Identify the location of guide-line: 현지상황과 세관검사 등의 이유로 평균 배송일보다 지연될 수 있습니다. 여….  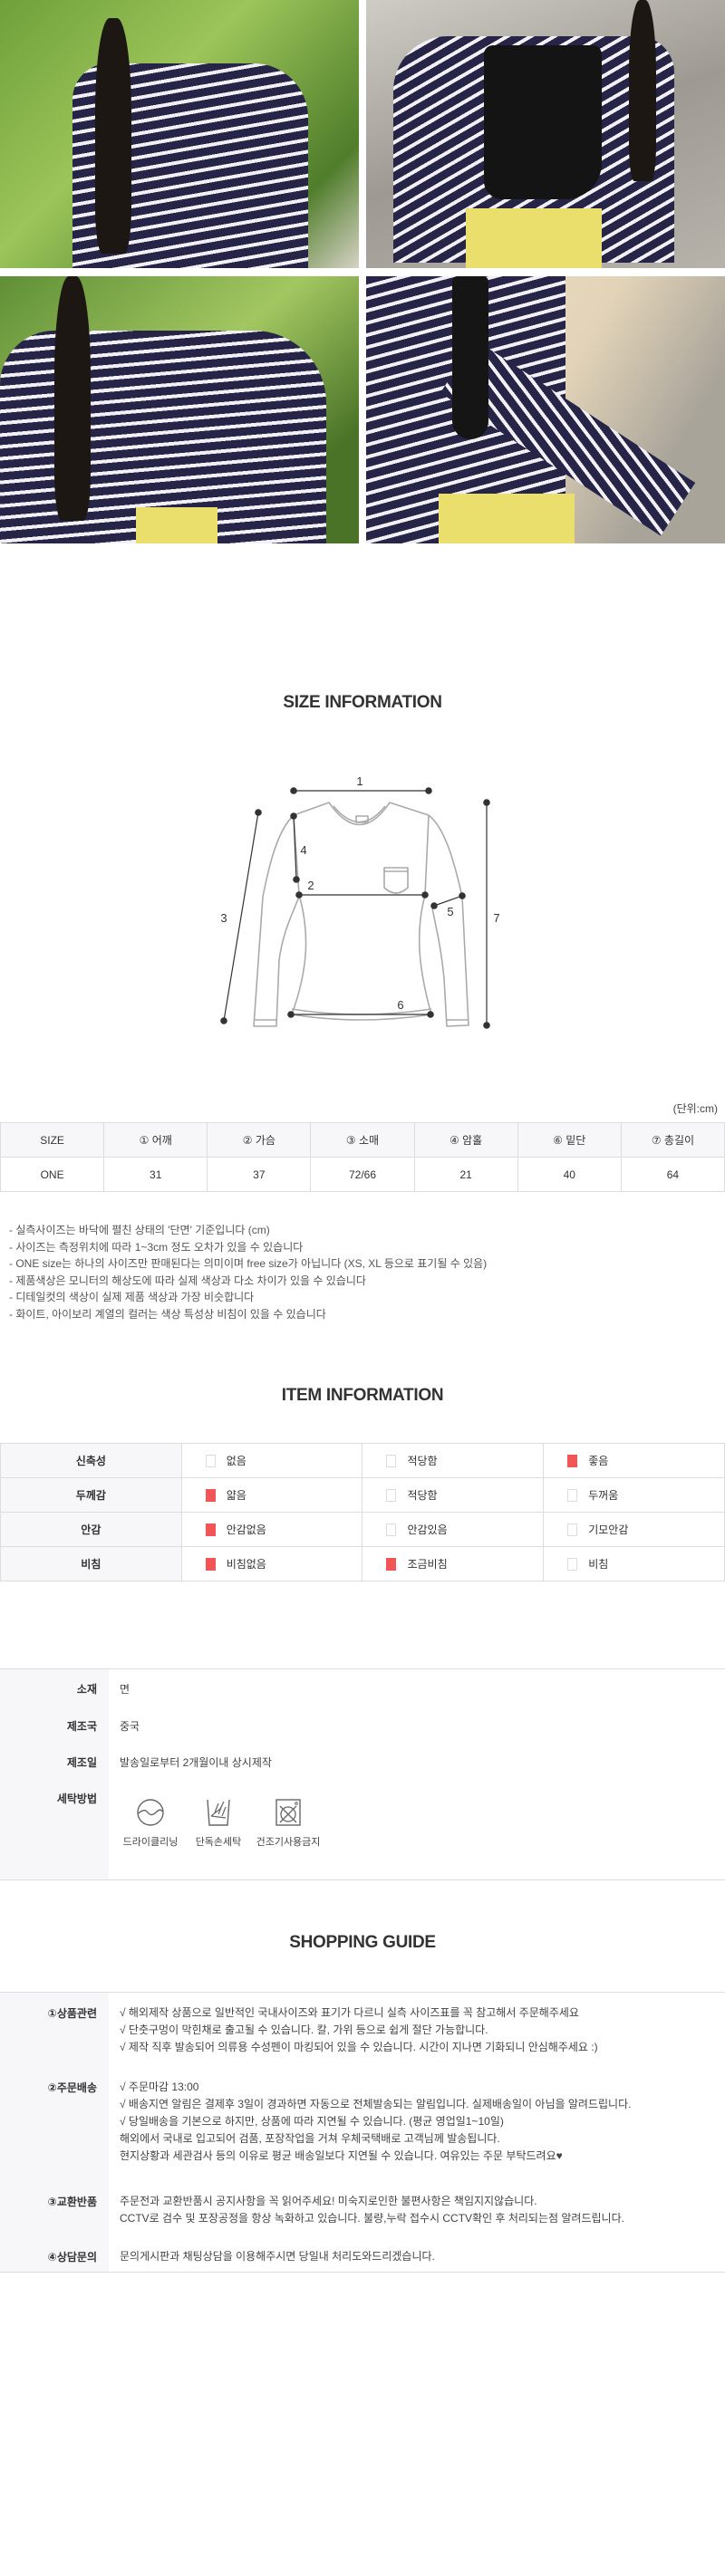
(341, 2155).